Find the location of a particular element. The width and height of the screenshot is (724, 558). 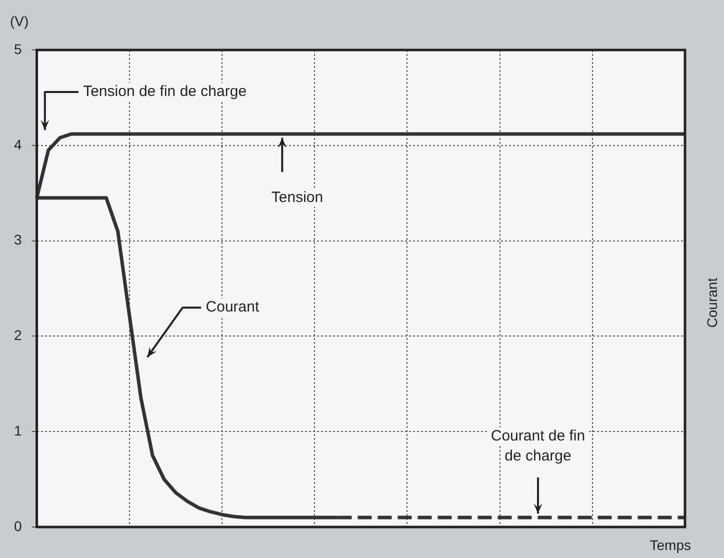

annotation: Tension is located at coordinates (297, 197).